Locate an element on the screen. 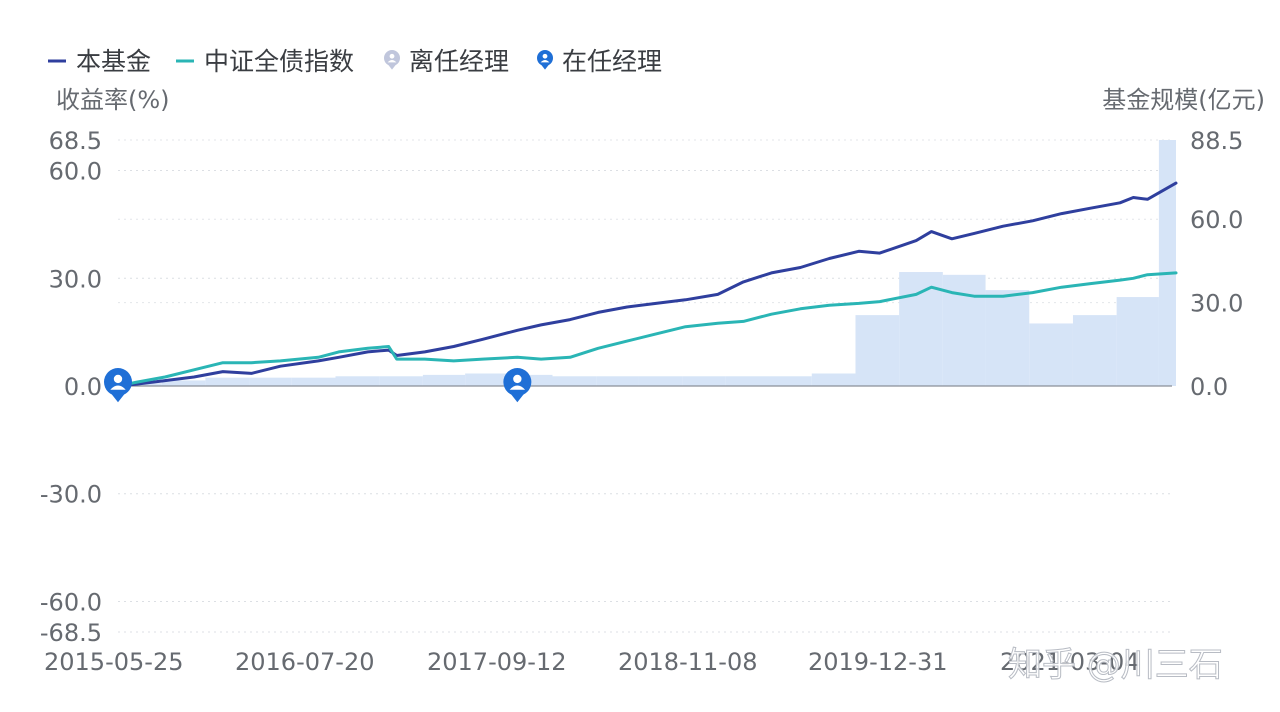  x-tick-label: 2018-11-08 is located at coordinates (687, 662).